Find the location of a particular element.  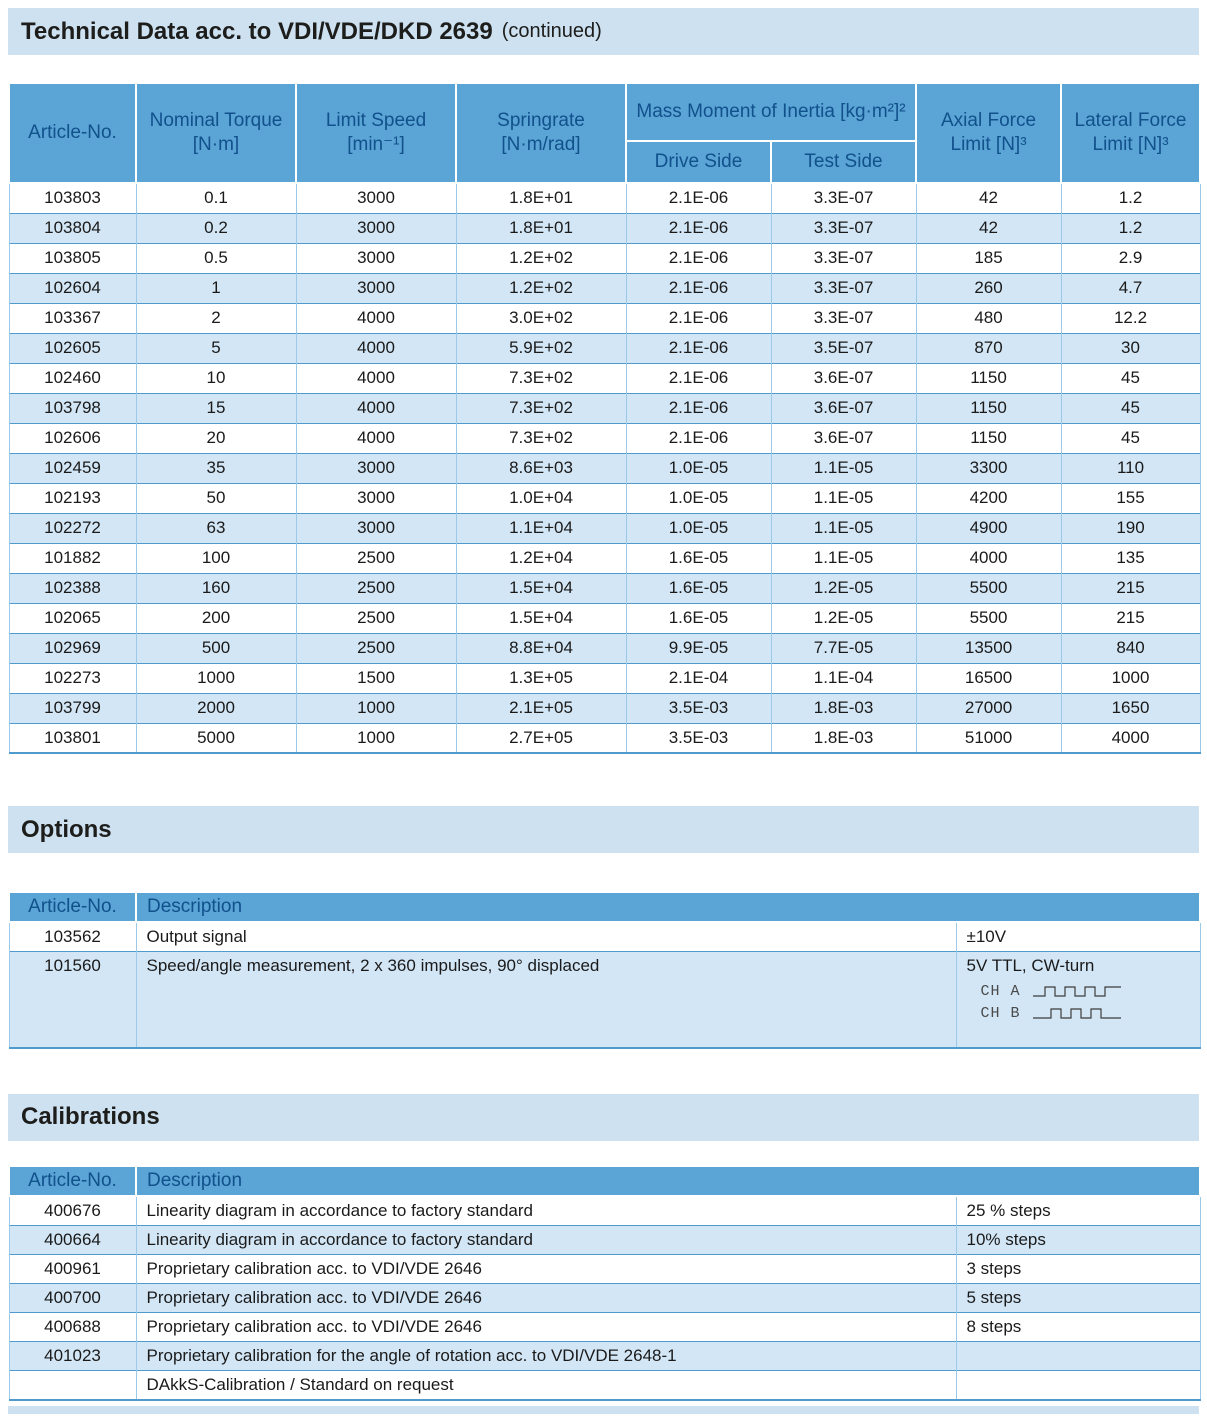

table-cell: 13500 is located at coordinates (988, 647).